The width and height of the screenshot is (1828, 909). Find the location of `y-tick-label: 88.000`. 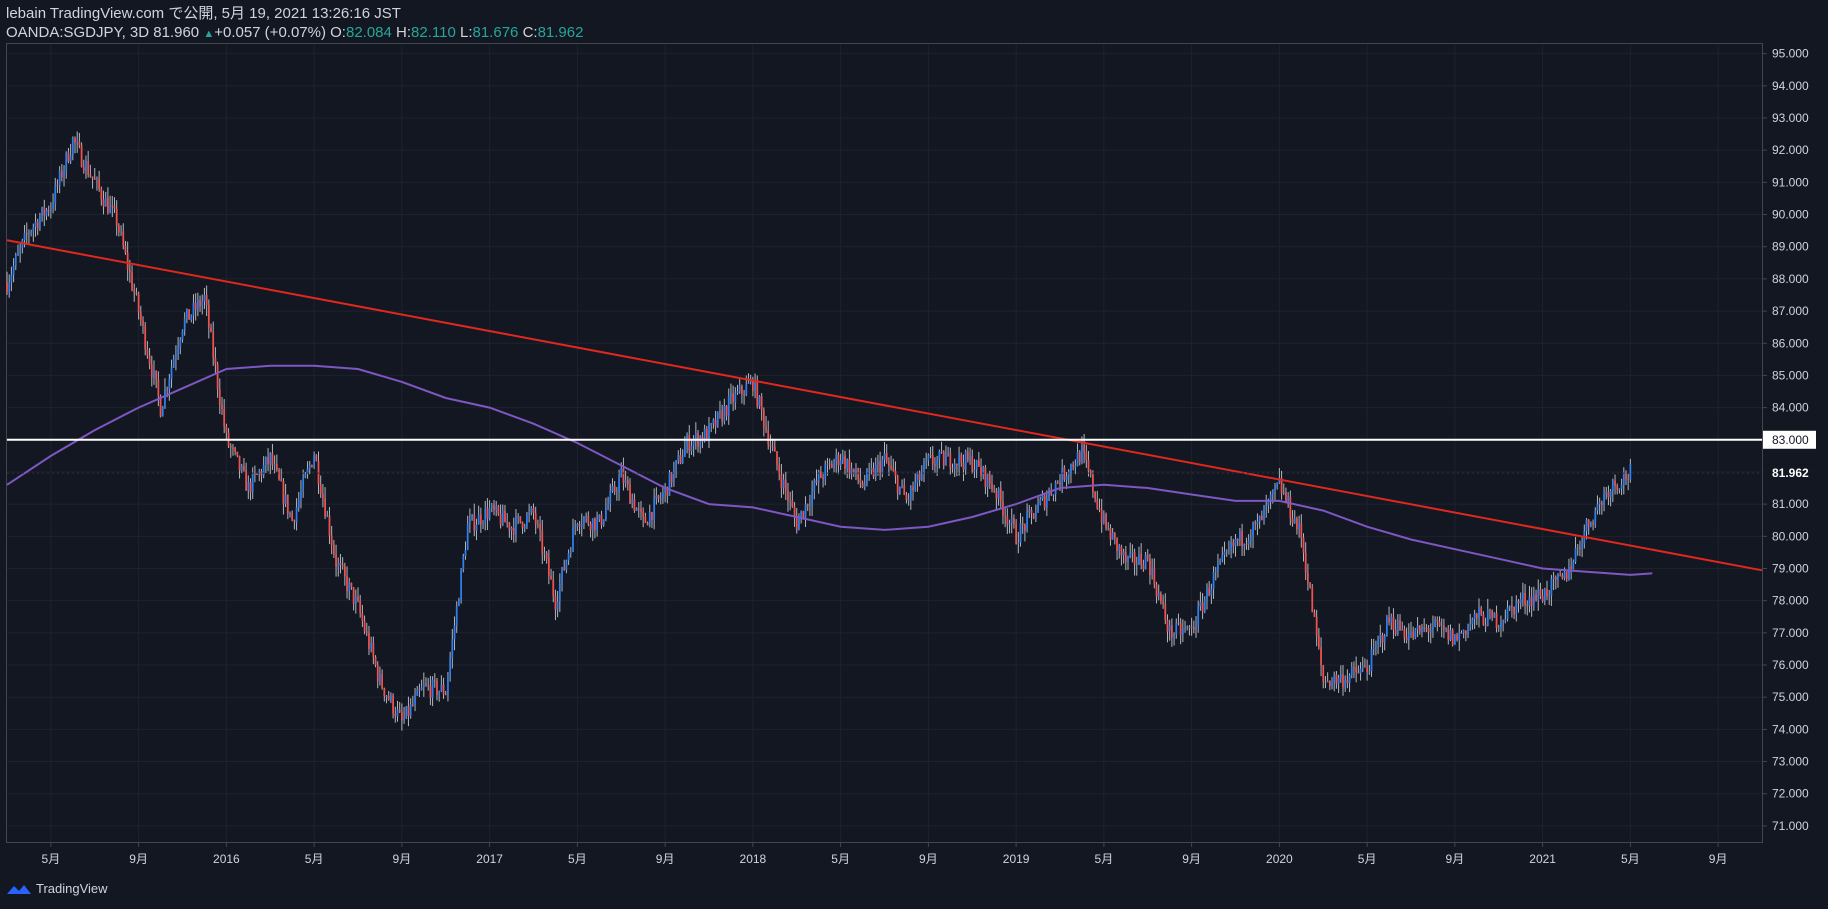

y-tick-label: 88.000 is located at coordinates (1790, 279).